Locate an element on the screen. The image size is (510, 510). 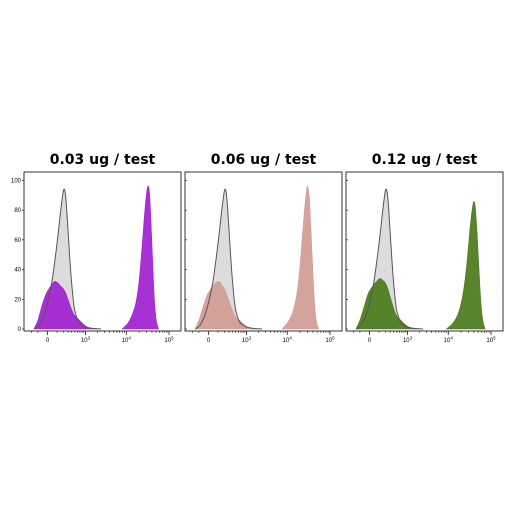
panel-title: 0.06 ug / test is located at coordinates (264, 160).